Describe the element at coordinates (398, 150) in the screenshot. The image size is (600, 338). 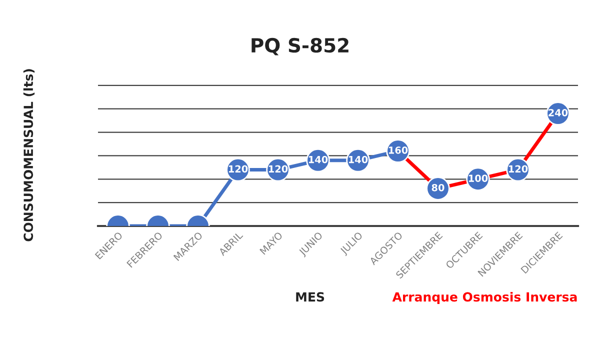
I see `data-label: 160` at that location.